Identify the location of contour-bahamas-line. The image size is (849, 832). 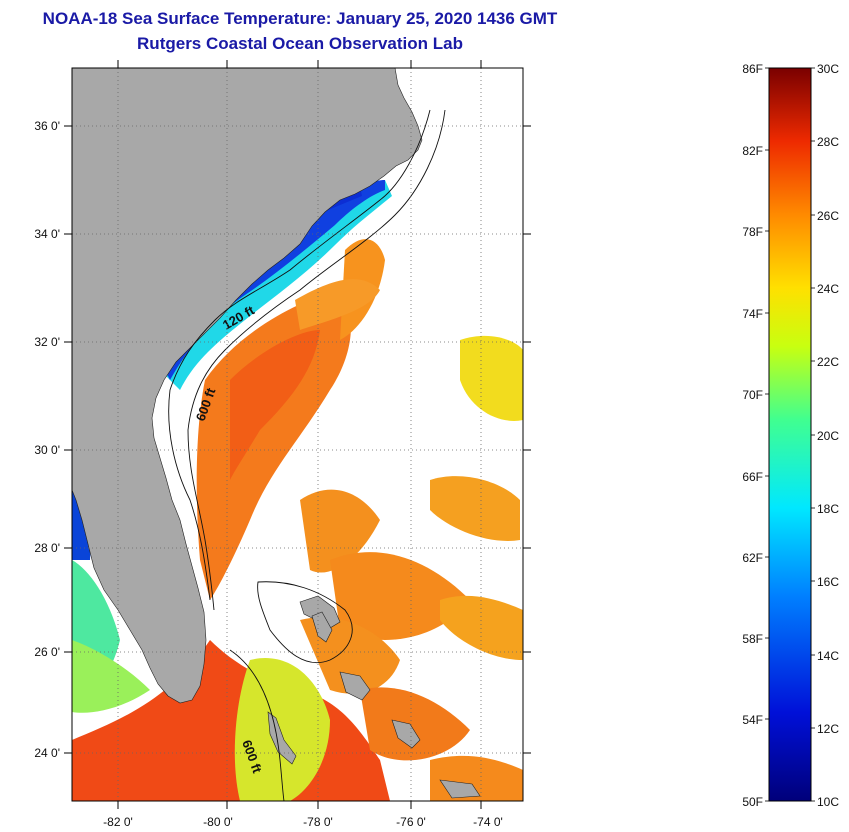
(305, 622).